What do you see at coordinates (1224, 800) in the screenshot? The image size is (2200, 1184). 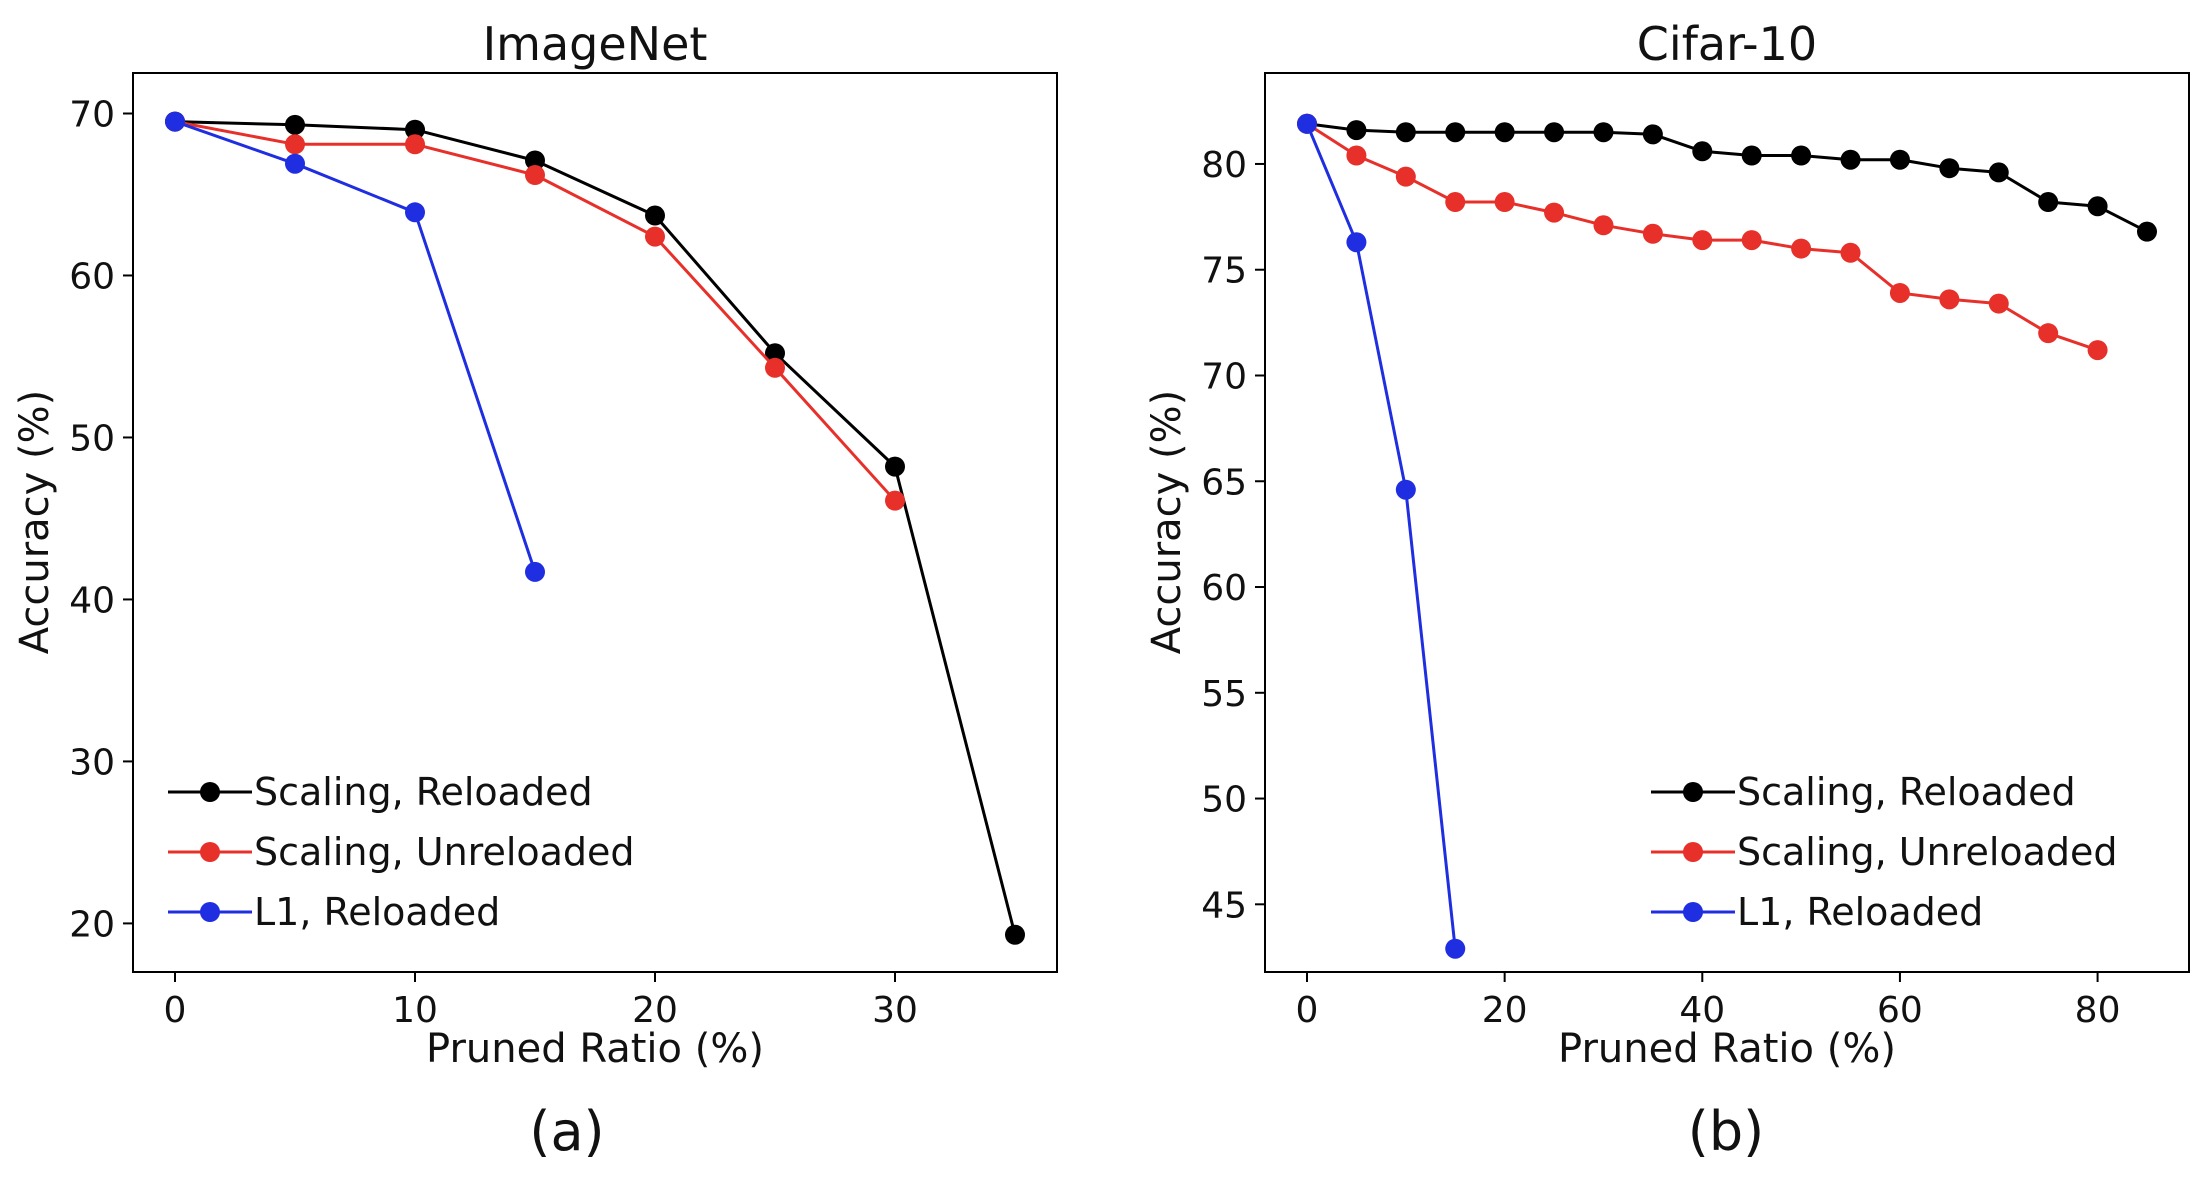 I see `y-tick-label: 50` at bounding box center [1224, 800].